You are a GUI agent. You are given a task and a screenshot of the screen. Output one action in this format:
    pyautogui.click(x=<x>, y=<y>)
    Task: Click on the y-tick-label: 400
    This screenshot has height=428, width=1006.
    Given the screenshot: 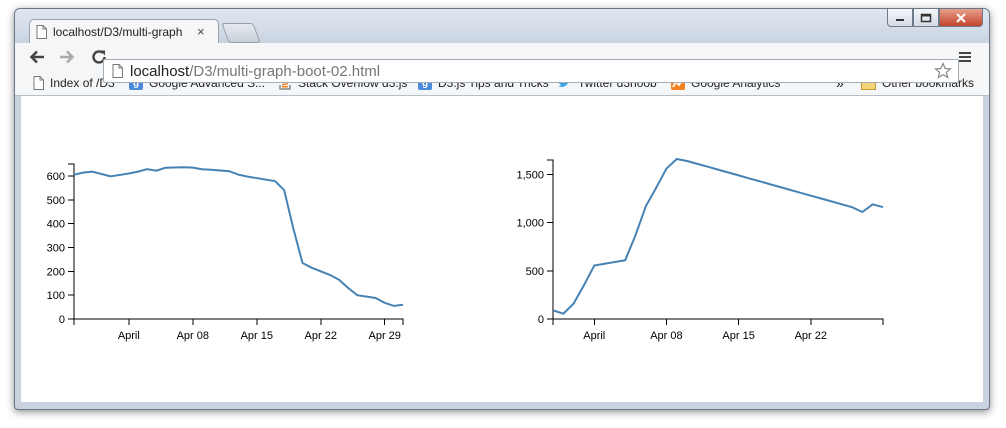 What is the action you would take?
    pyautogui.click(x=56, y=225)
    